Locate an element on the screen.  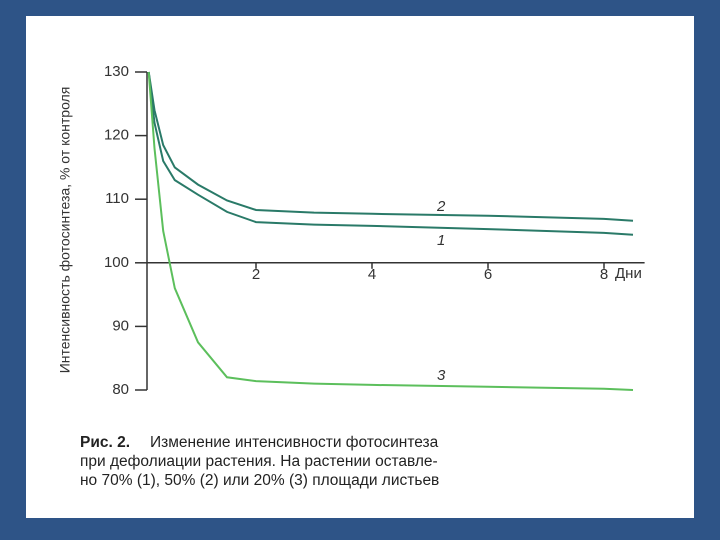
x-tick-label: 6 is located at coordinates (488, 274).